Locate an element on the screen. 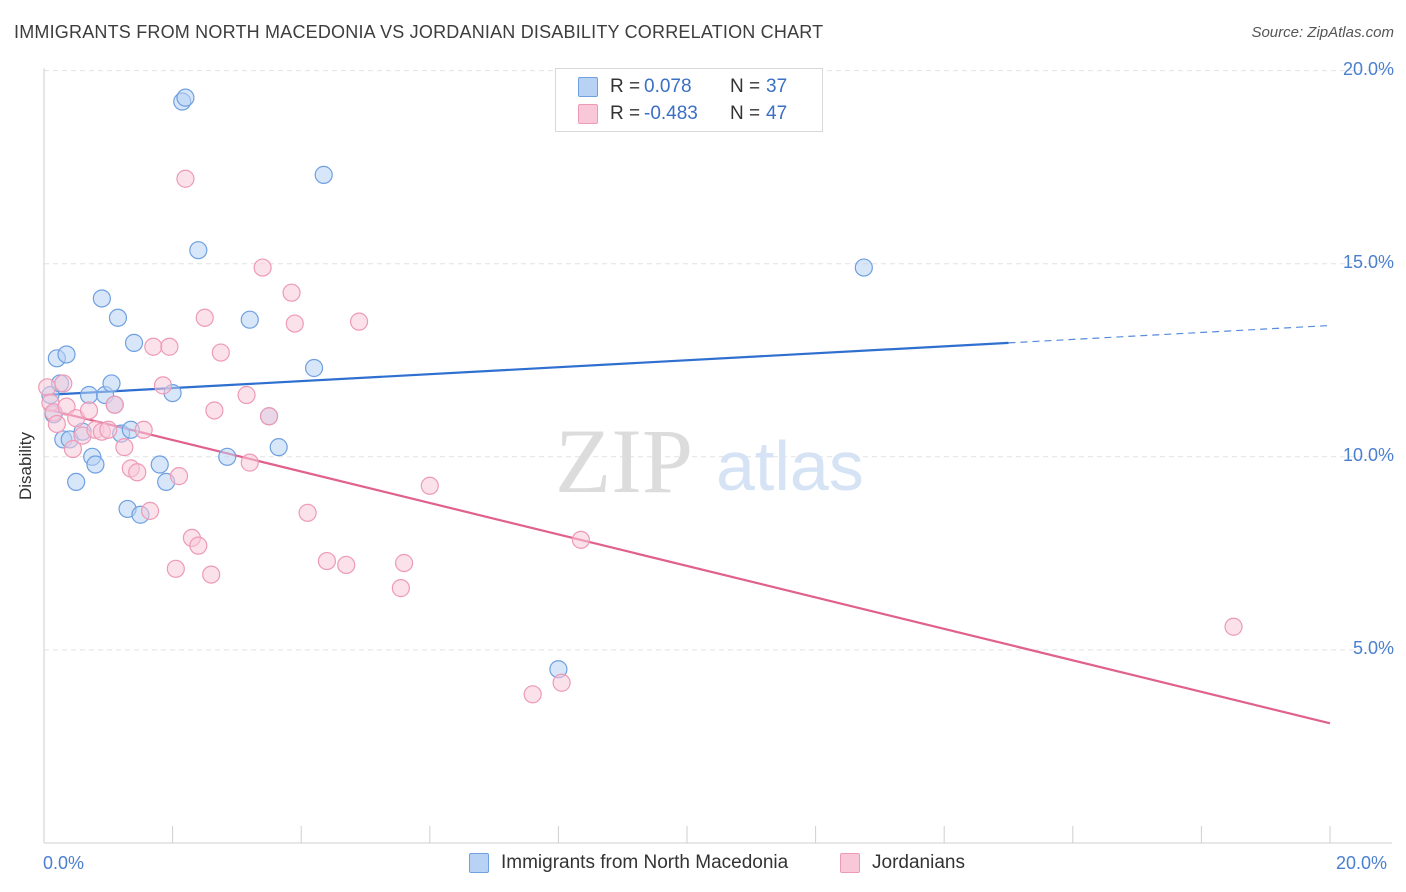 Image resolution: width=1406 pixels, height=892 pixels. watermark-atlas: atlas is located at coordinates (790, 466).